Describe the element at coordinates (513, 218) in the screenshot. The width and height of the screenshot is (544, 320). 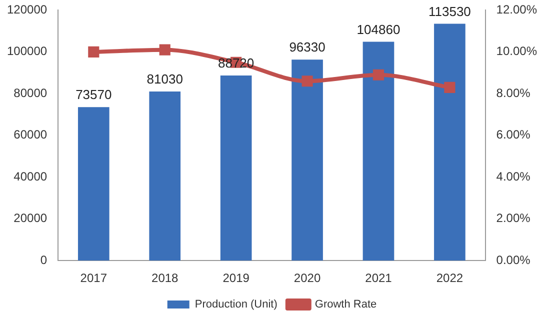
I see `y2-tick-label: 2.00%` at that location.